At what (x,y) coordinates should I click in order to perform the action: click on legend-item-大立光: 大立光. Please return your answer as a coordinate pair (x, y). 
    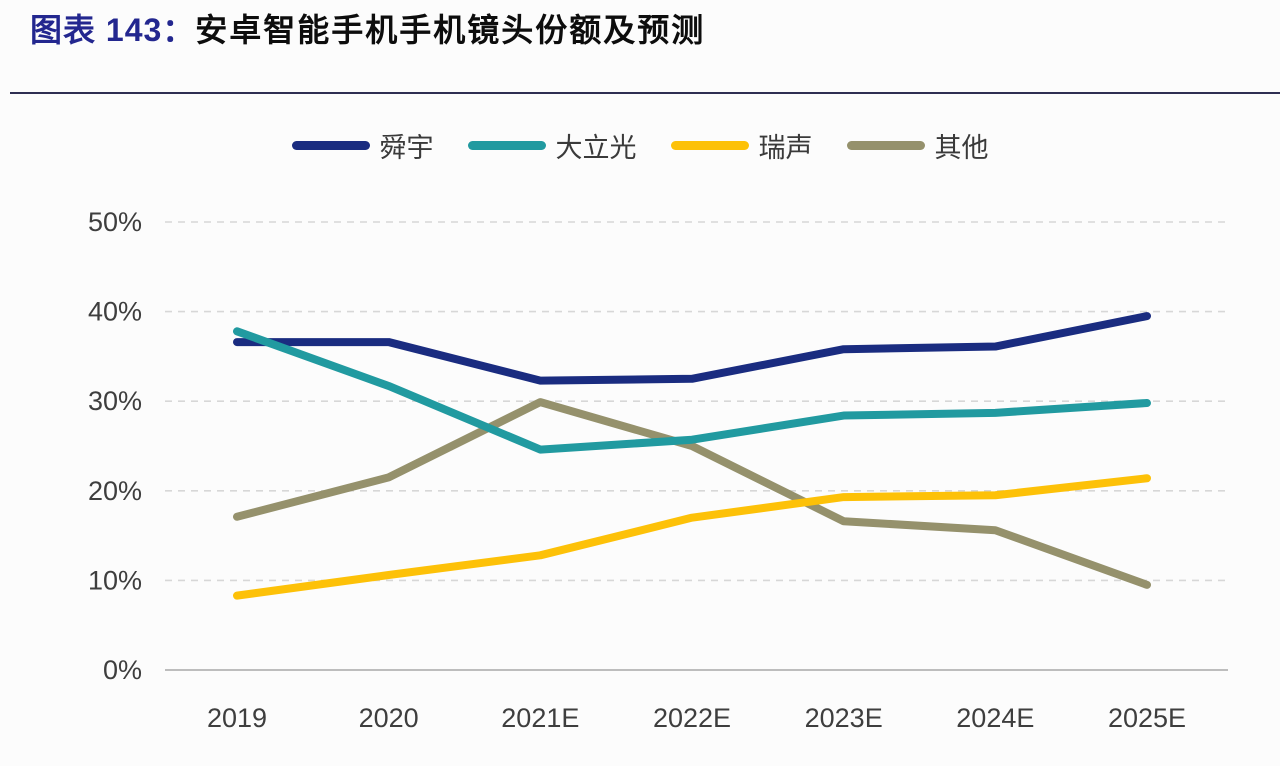
    Looking at the image, I should click on (552, 145).